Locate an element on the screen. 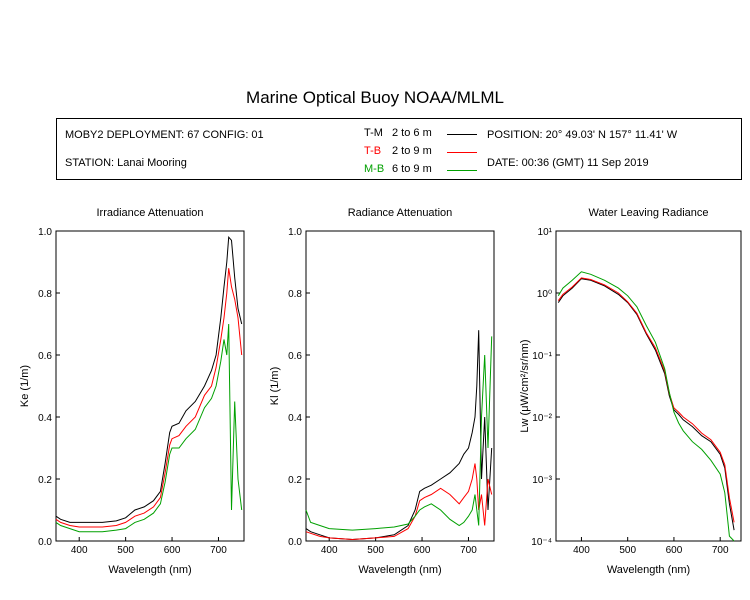 This screenshot has height=600, width=750. legend-code-tm: T-M is located at coordinates (373, 133).